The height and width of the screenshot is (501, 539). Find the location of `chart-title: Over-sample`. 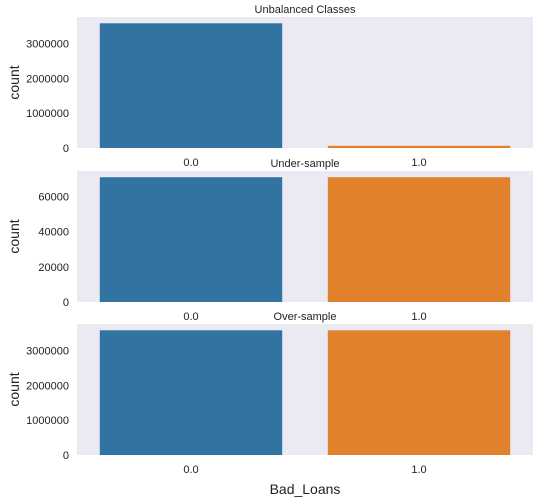

chart-title: Over-sample is located at coordinates (305, 317).